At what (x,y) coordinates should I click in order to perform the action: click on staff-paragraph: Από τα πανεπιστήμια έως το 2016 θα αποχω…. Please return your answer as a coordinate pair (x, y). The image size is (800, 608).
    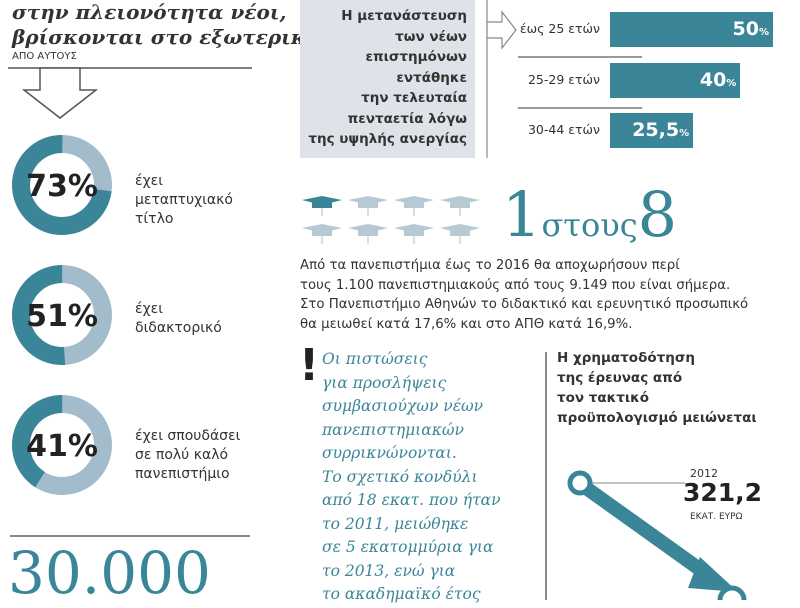
    Looking at the image, I should click on (524, 295).